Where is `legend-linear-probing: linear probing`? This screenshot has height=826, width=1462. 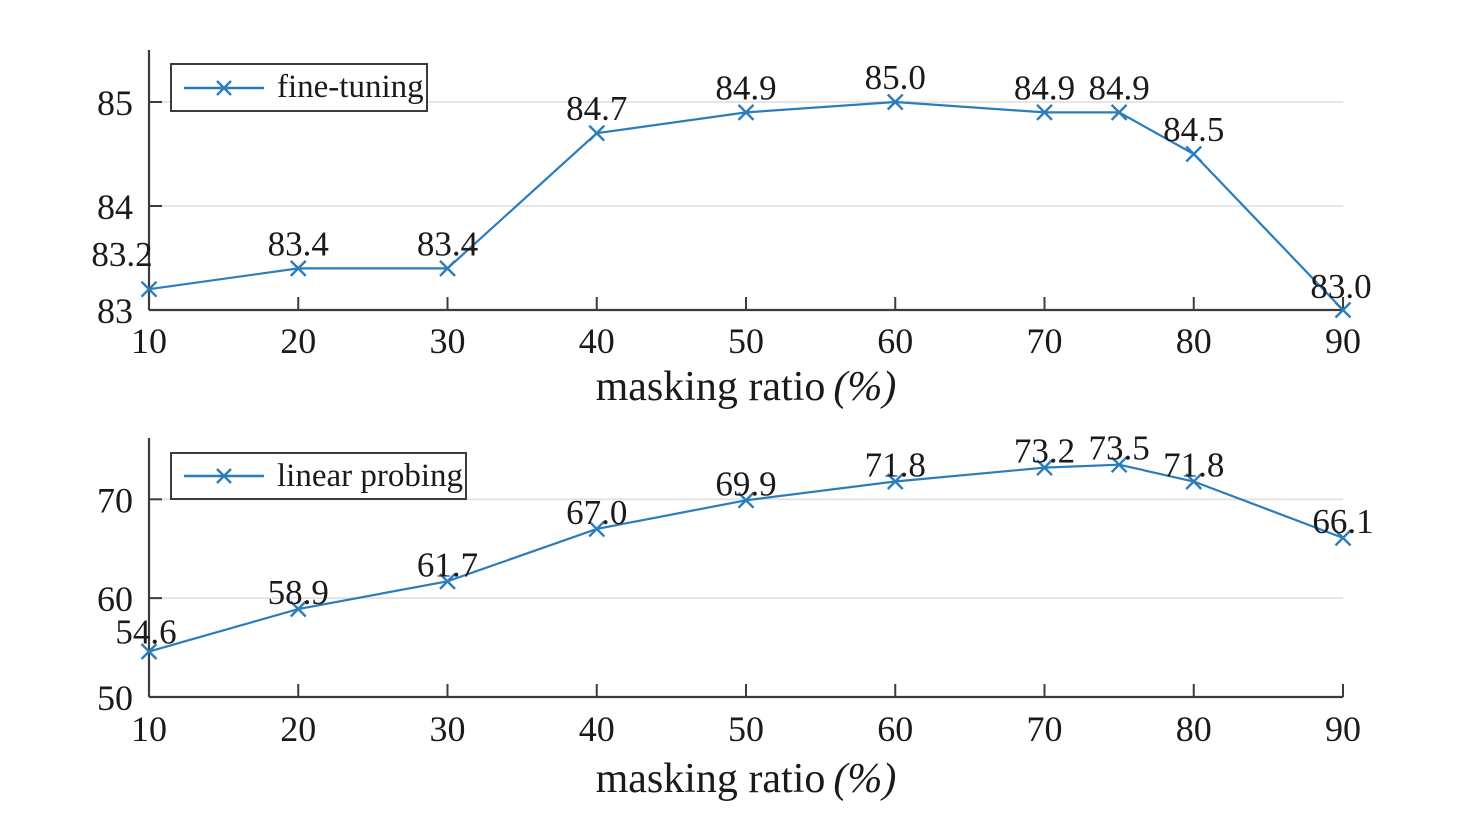
legend-linear-probing: linear probing is located at coordinates (318, 476).